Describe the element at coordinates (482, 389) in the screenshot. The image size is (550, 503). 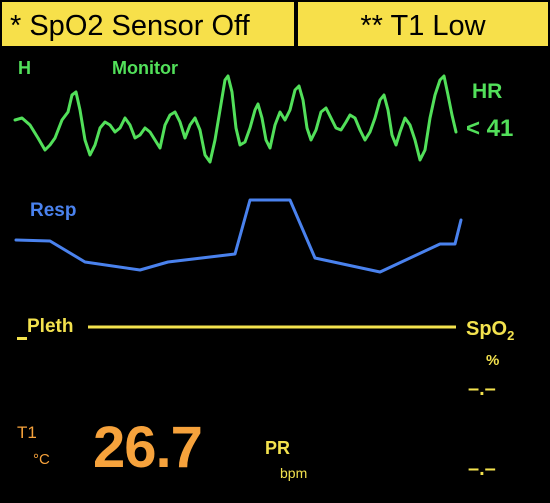
I see `spo2-value: –.–` at that location.